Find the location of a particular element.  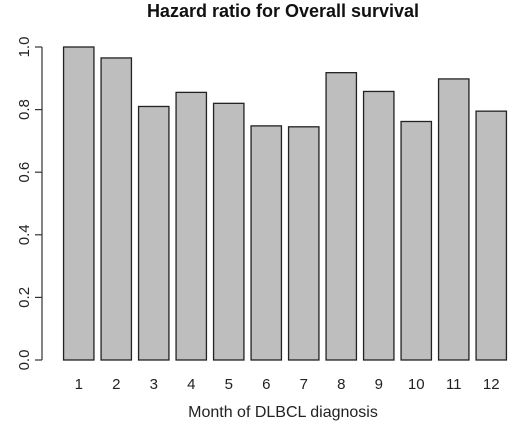

x-tick-label: 7 is located at coordinates (304, 384).